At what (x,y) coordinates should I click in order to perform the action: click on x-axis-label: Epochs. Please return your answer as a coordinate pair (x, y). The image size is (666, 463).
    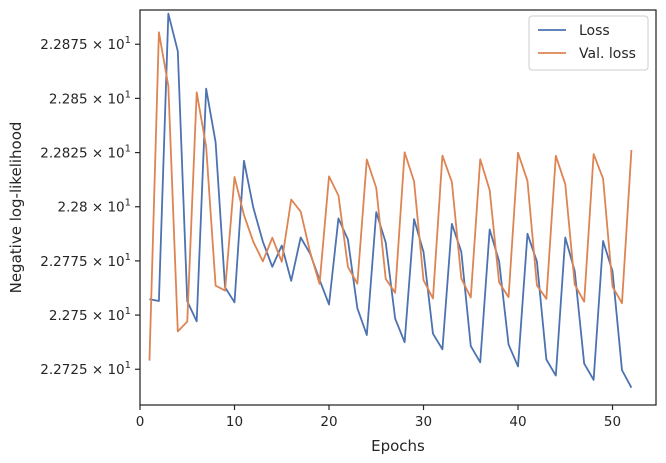
    Looking at the image, I should click on (398, 446).